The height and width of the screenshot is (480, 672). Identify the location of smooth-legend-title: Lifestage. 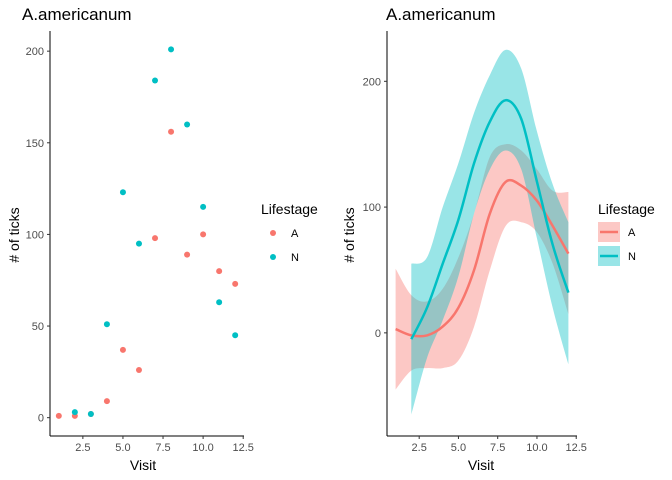
(626, 209).